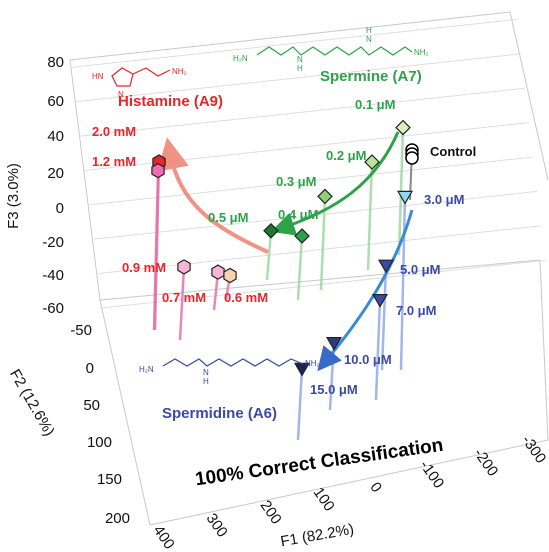 The width and height of the screenshot is (549, 552). I want to click on data-label: 15.0 μM, so click(334, 389).